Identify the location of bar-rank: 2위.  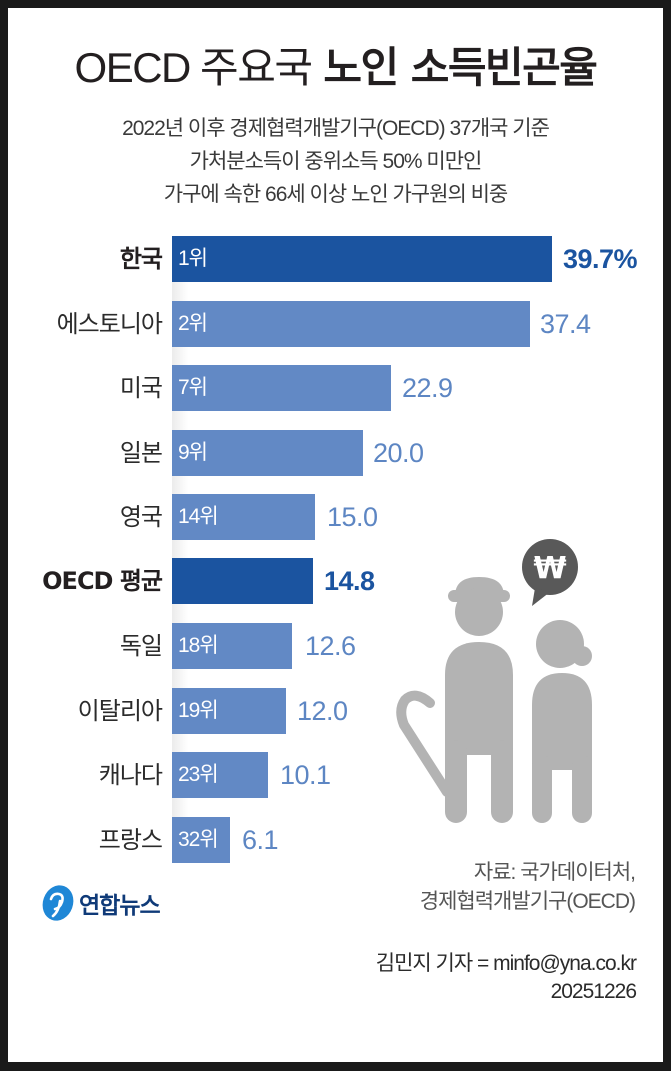
(193, 323).